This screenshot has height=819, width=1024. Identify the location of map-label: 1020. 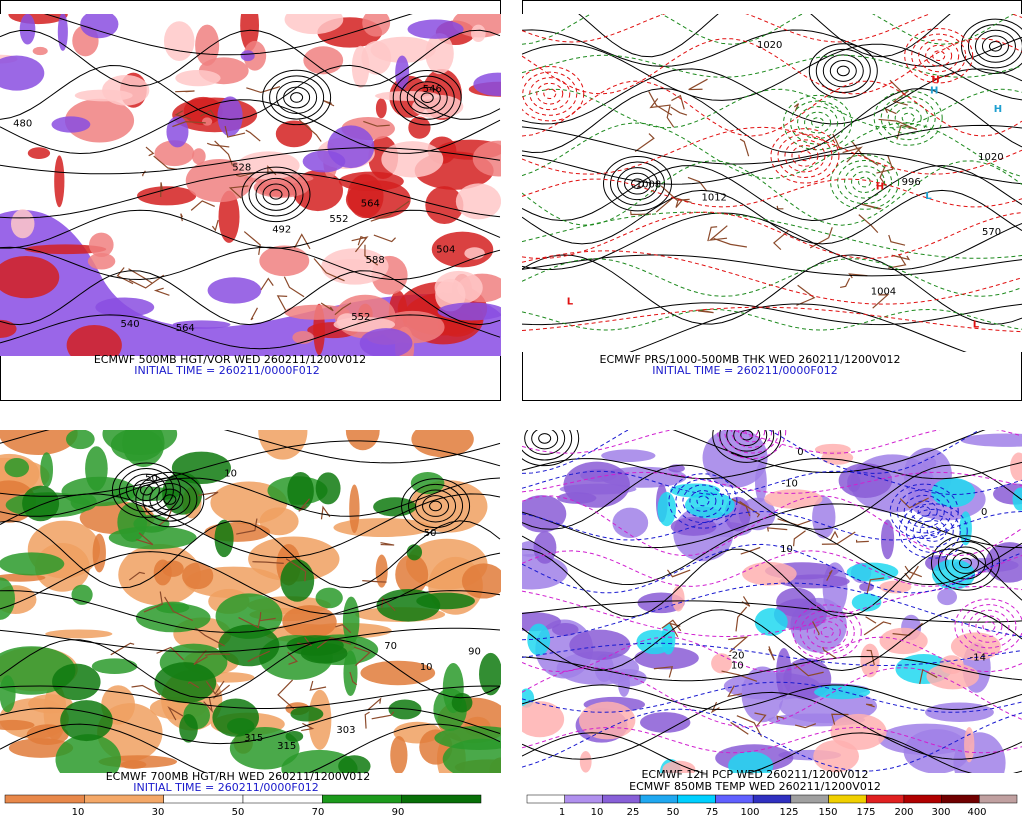
(769, 45).